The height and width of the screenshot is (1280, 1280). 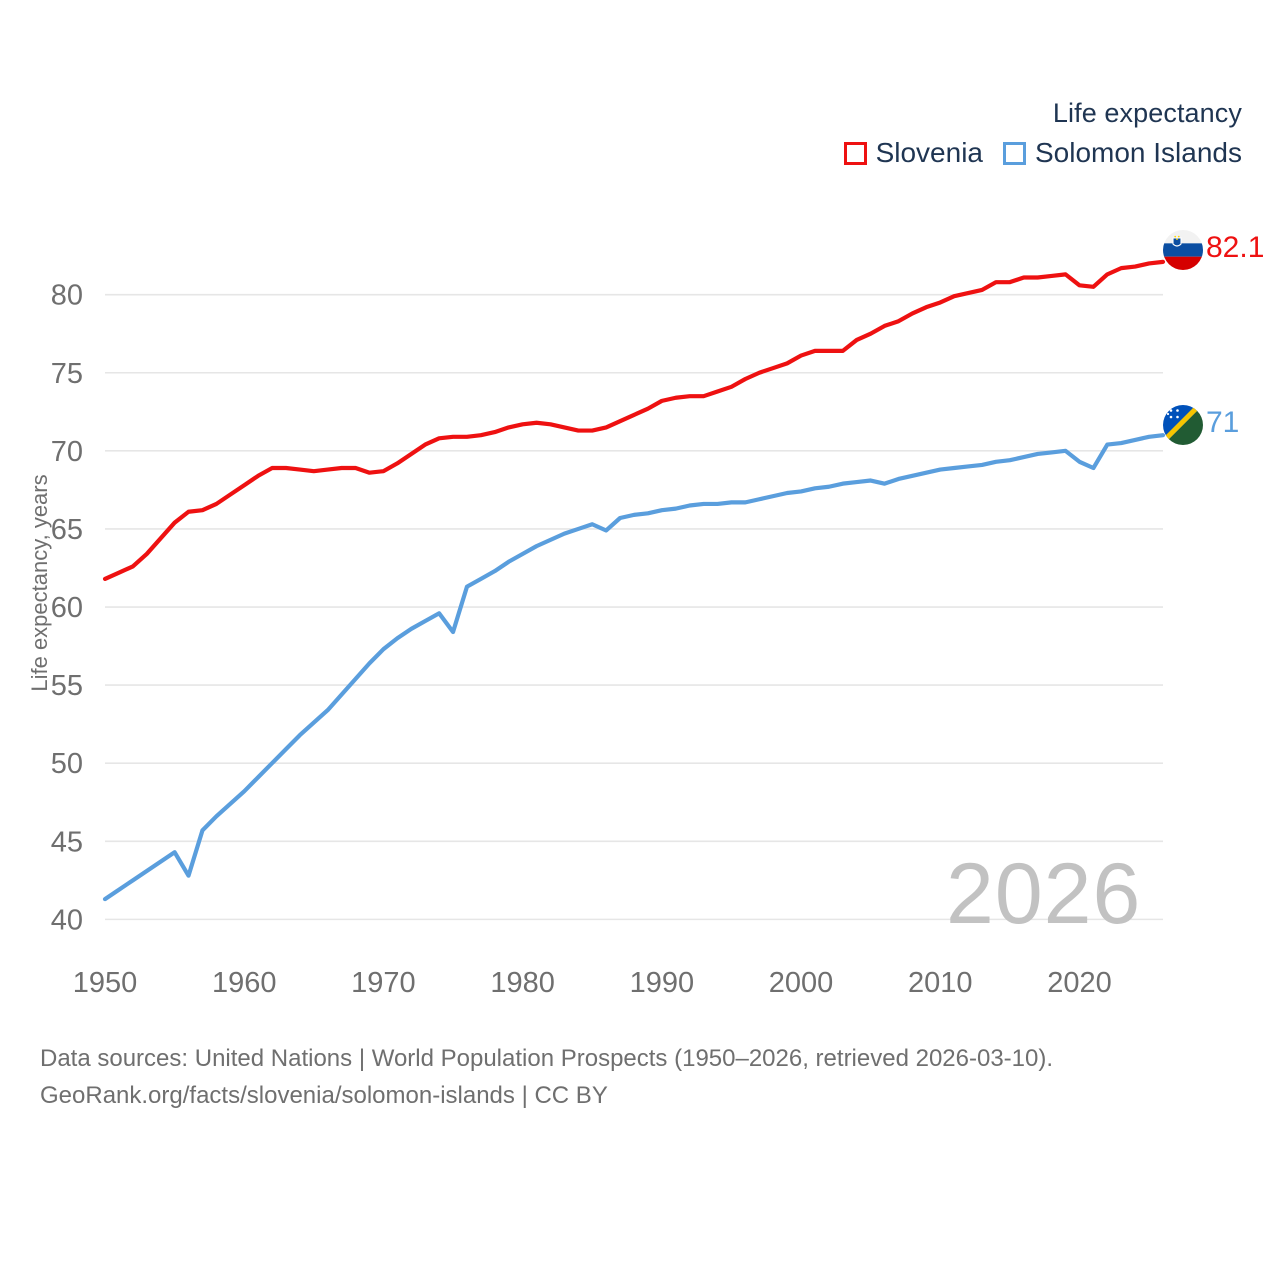 I want to click on y-tick-label: 65, so click(x=67, y=530).